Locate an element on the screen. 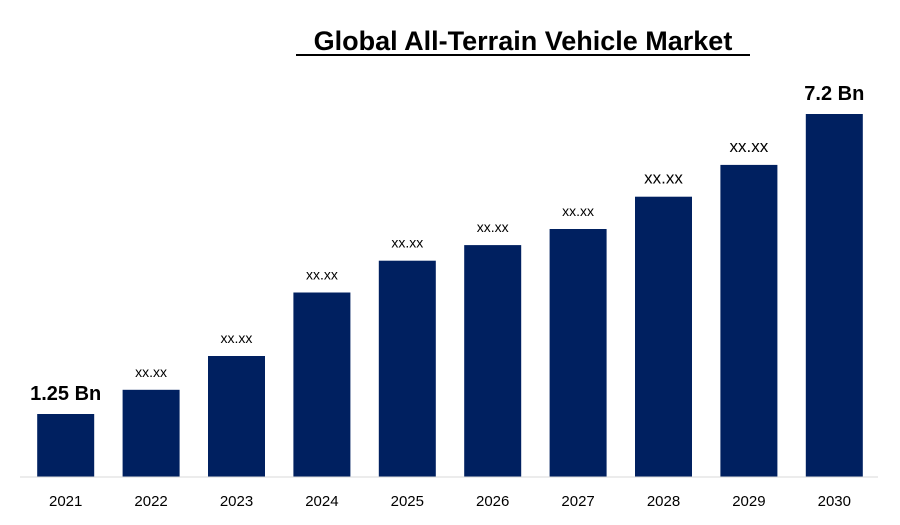 This screenshot has width=900, height=525. x-tick-label: 2027 is located at coordinates (577, 501).